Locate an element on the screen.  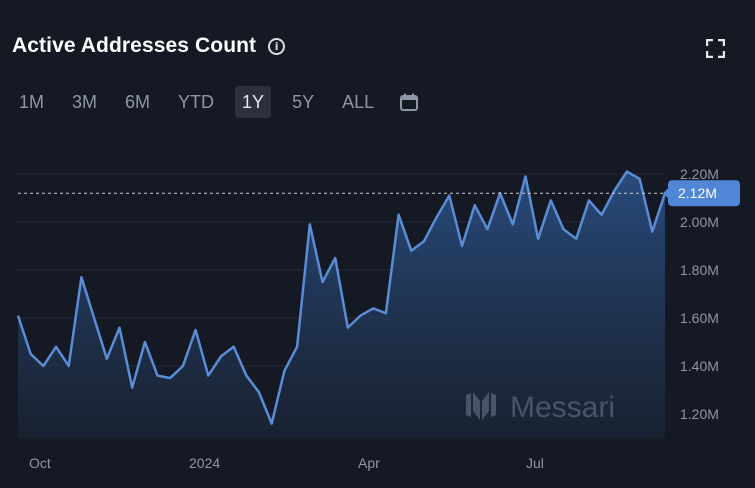
range-1y: 1Y is located at coordinates (253, 102).